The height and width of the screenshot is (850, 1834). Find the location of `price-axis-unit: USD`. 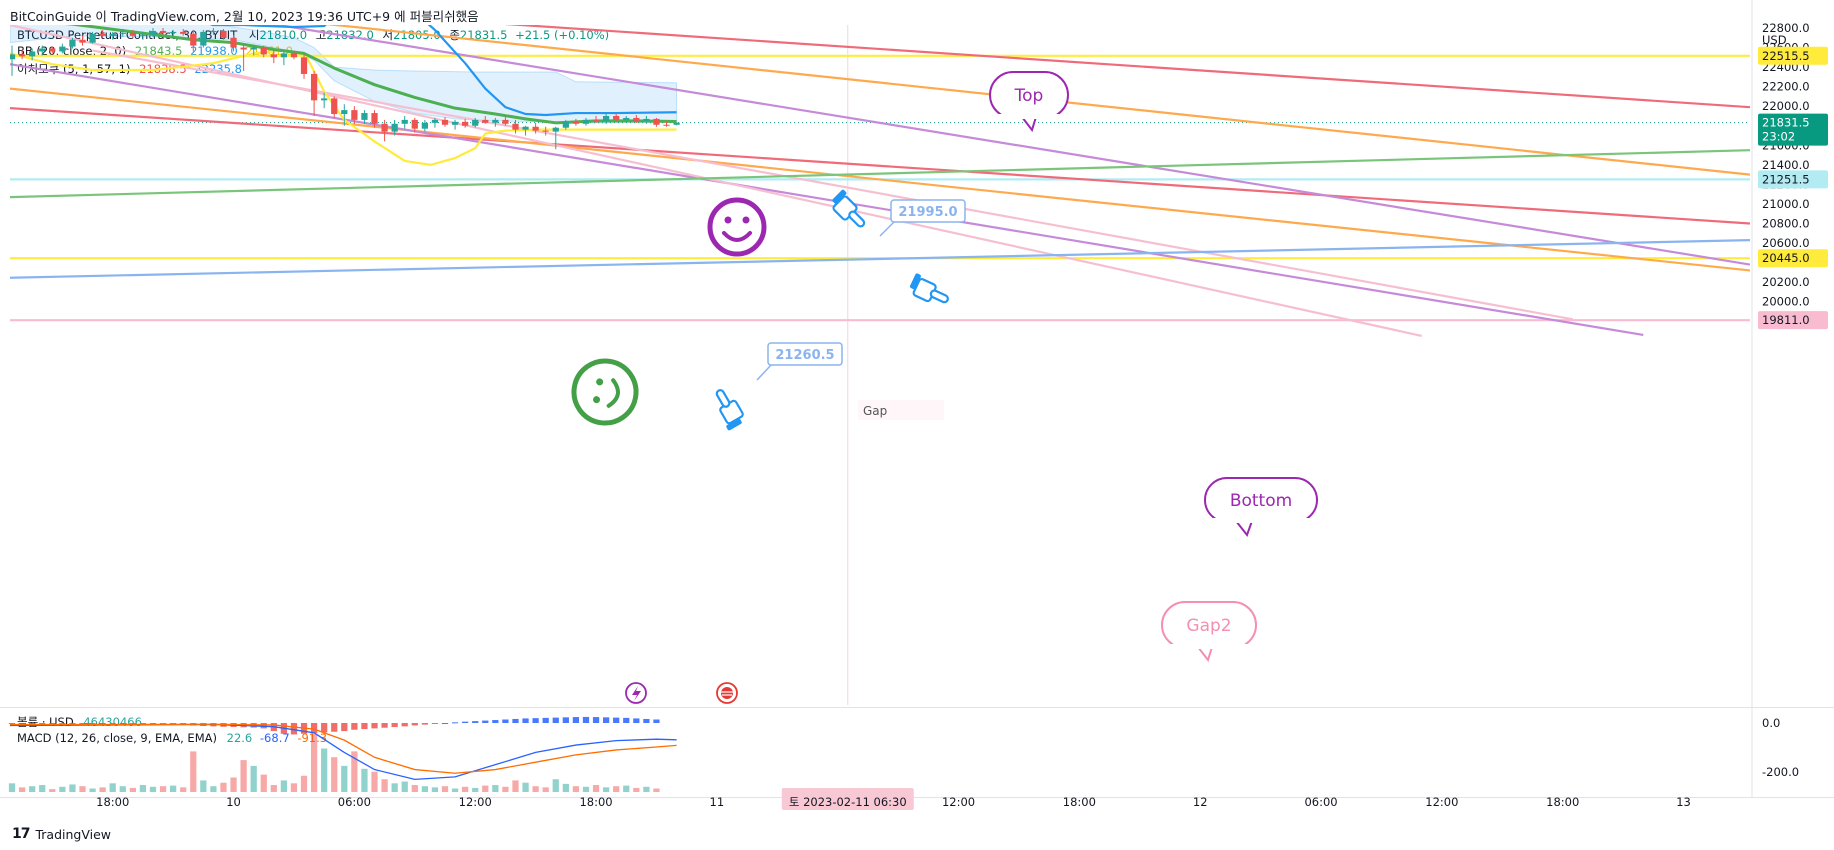

price-axis-unit: USD is located at coordinates (1774, 40).